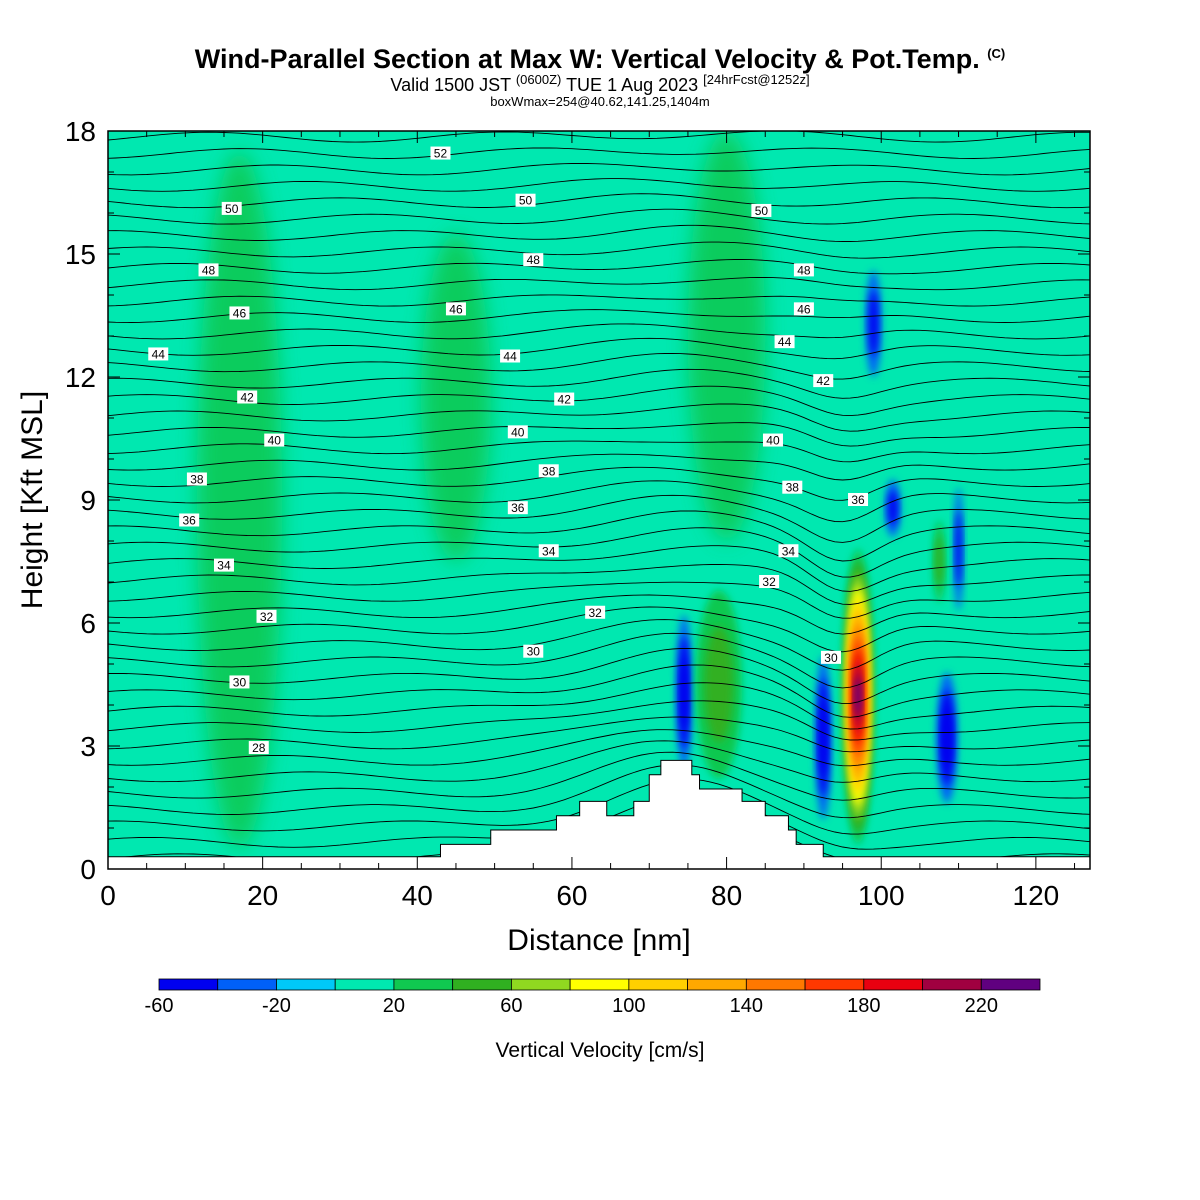 The width and height of the screenshot is (1200, 1200). I want to click on isentrope-label-text: 32, so click(267, 617).